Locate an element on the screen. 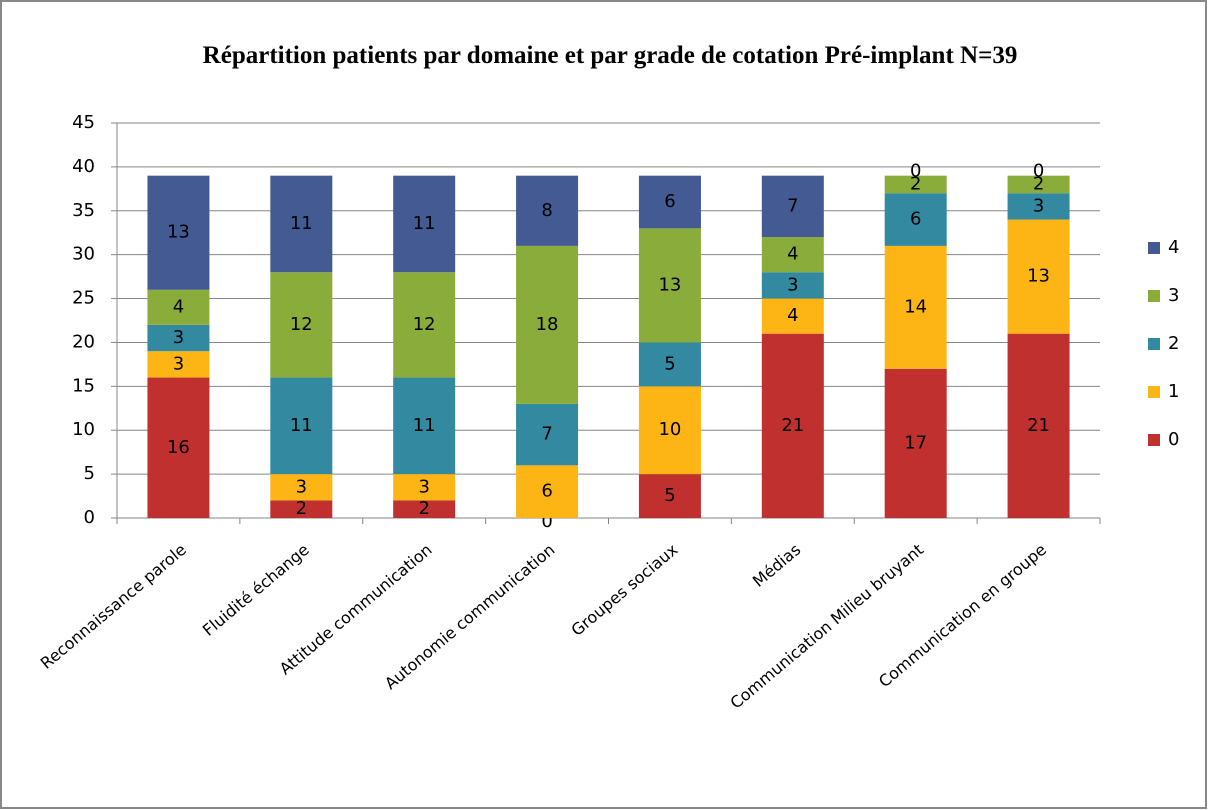  data-label: 16 is located at coordinates (178, 447).